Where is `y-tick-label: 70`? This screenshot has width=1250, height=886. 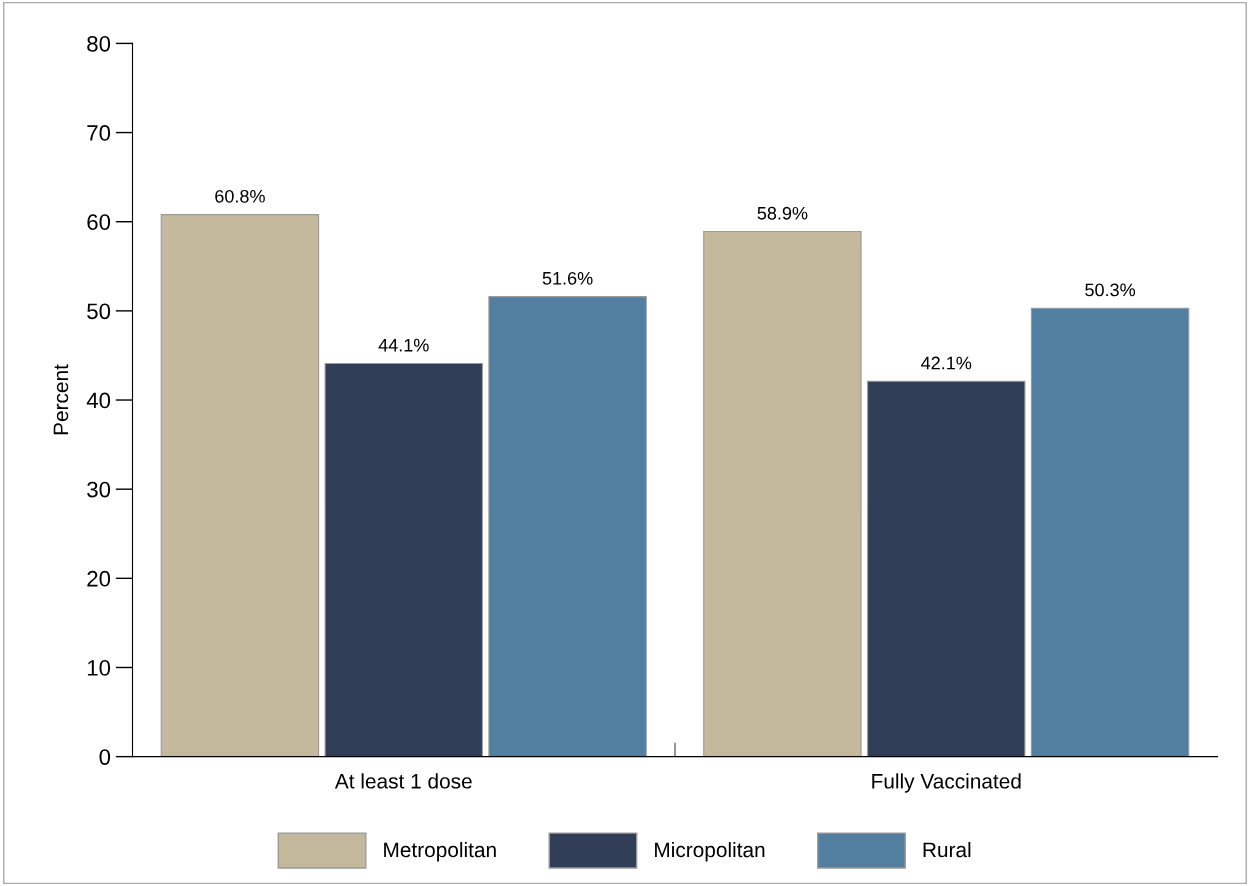
y-tick-label: 70 is located at coordinates (99, 133).